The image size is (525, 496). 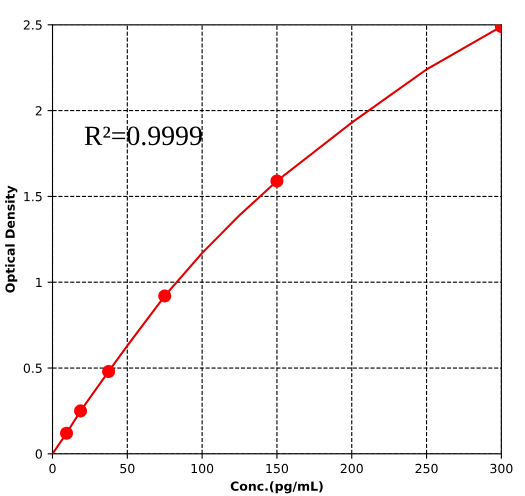 I want to click on x-tick-label: 200, so click(x=351, y=469).